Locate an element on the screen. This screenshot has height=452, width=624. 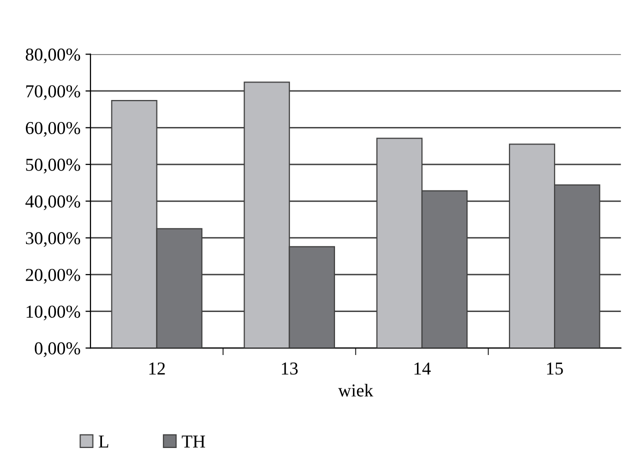
y-tick-label: 80,00% is located at coordinates (53, 56).